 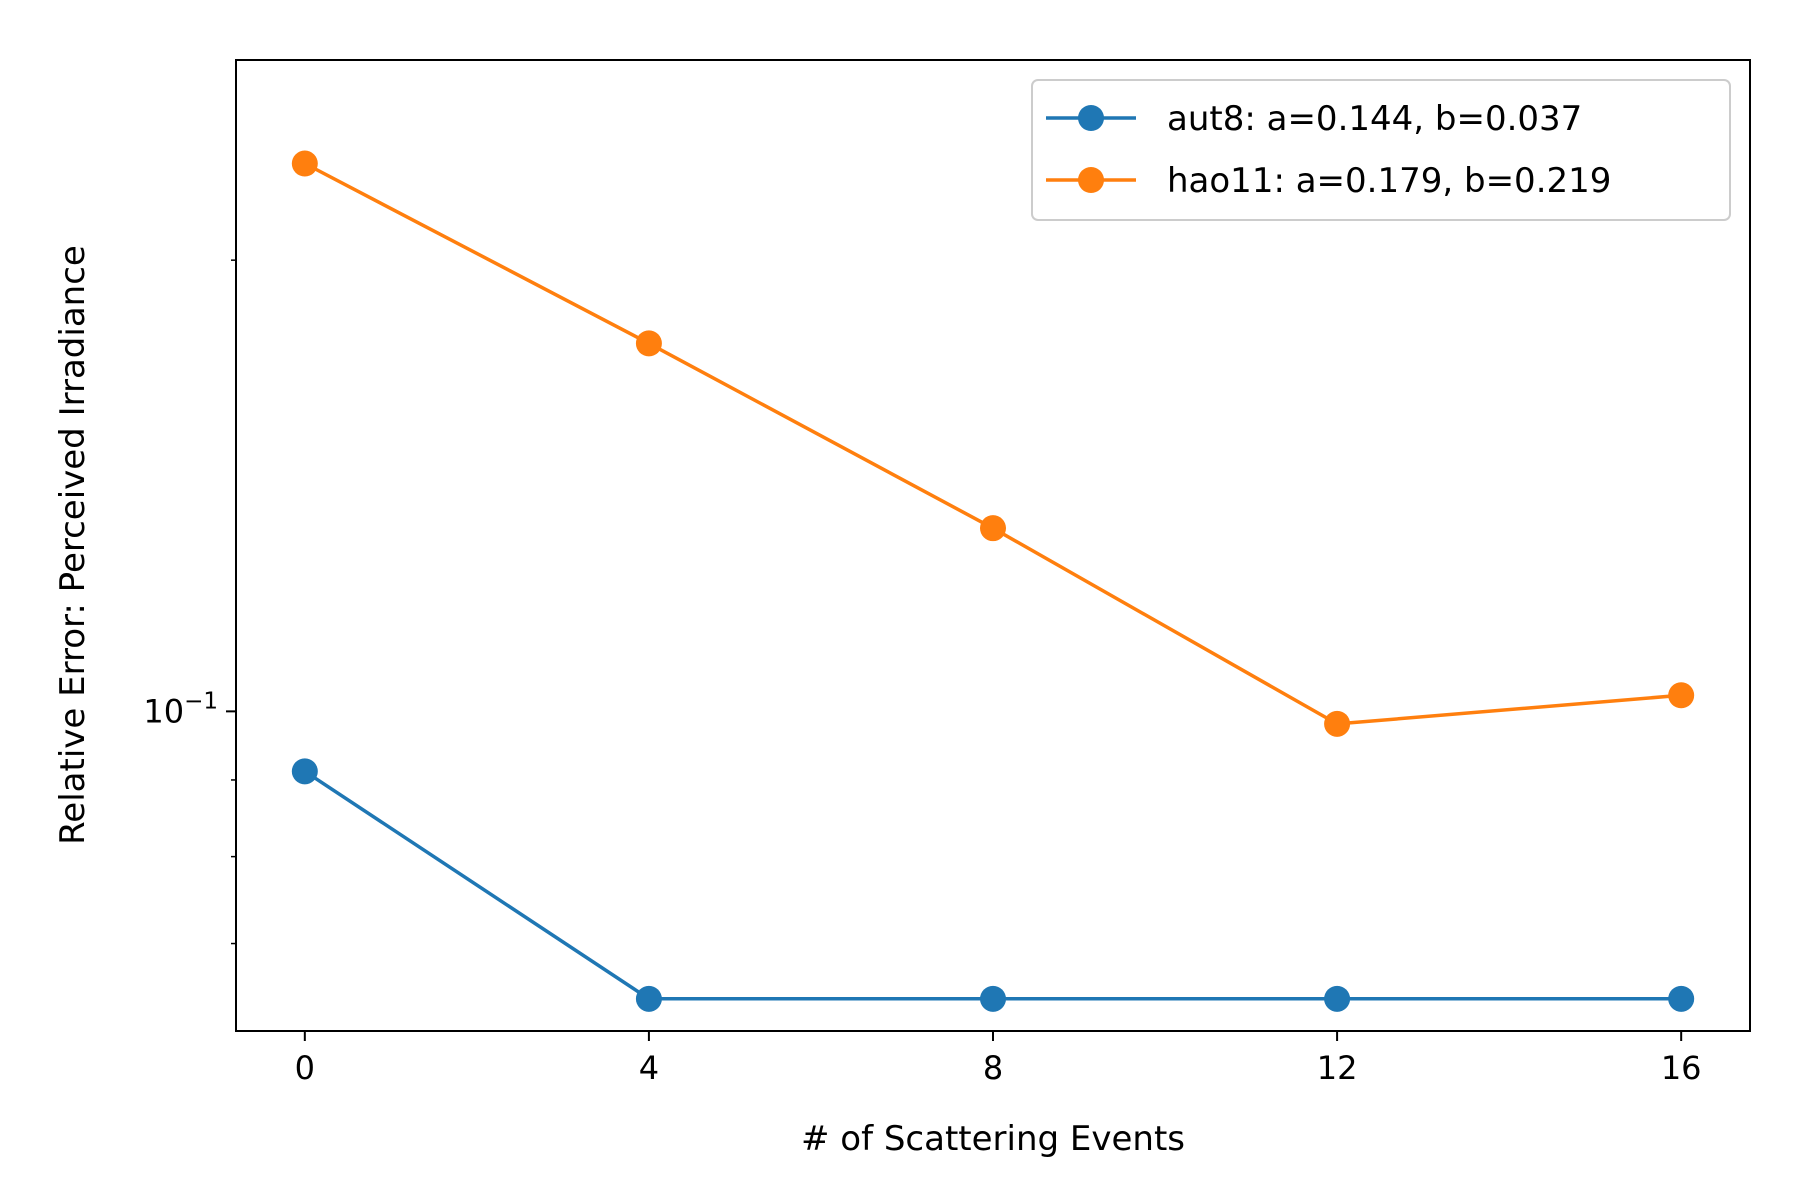 What do you see at coordinates (1681, 1068) in the screenshot?
I see `x-tick-label: 16` at bounding box center [1681, 1068].